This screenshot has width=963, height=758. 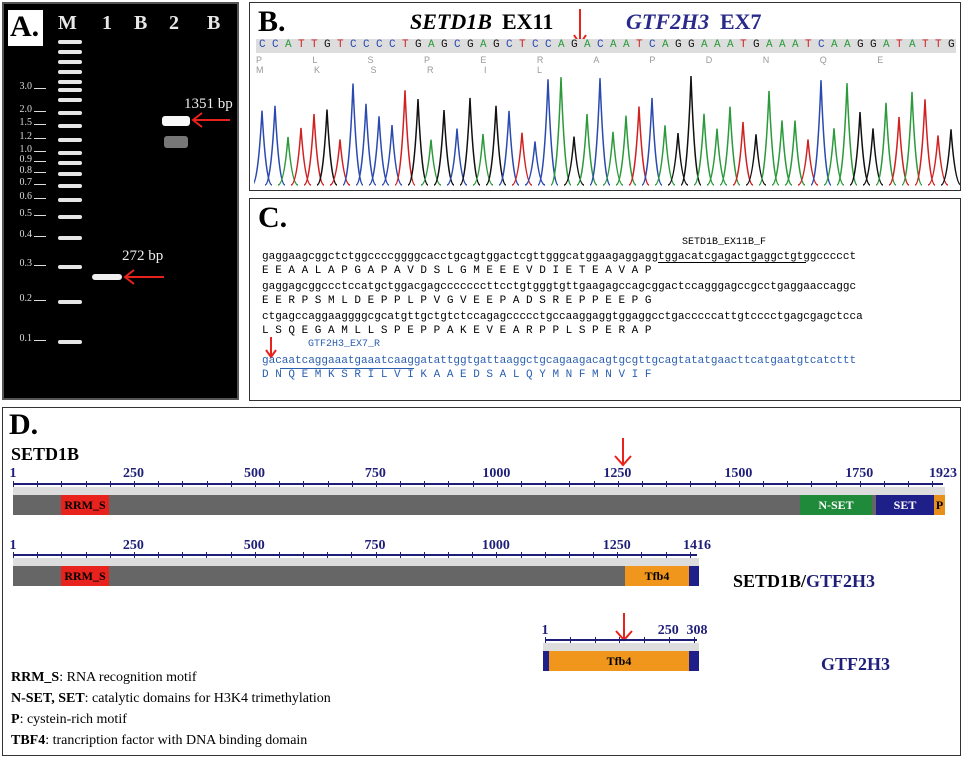 I want to click on protein2-bar, so click(x=356, y=576).